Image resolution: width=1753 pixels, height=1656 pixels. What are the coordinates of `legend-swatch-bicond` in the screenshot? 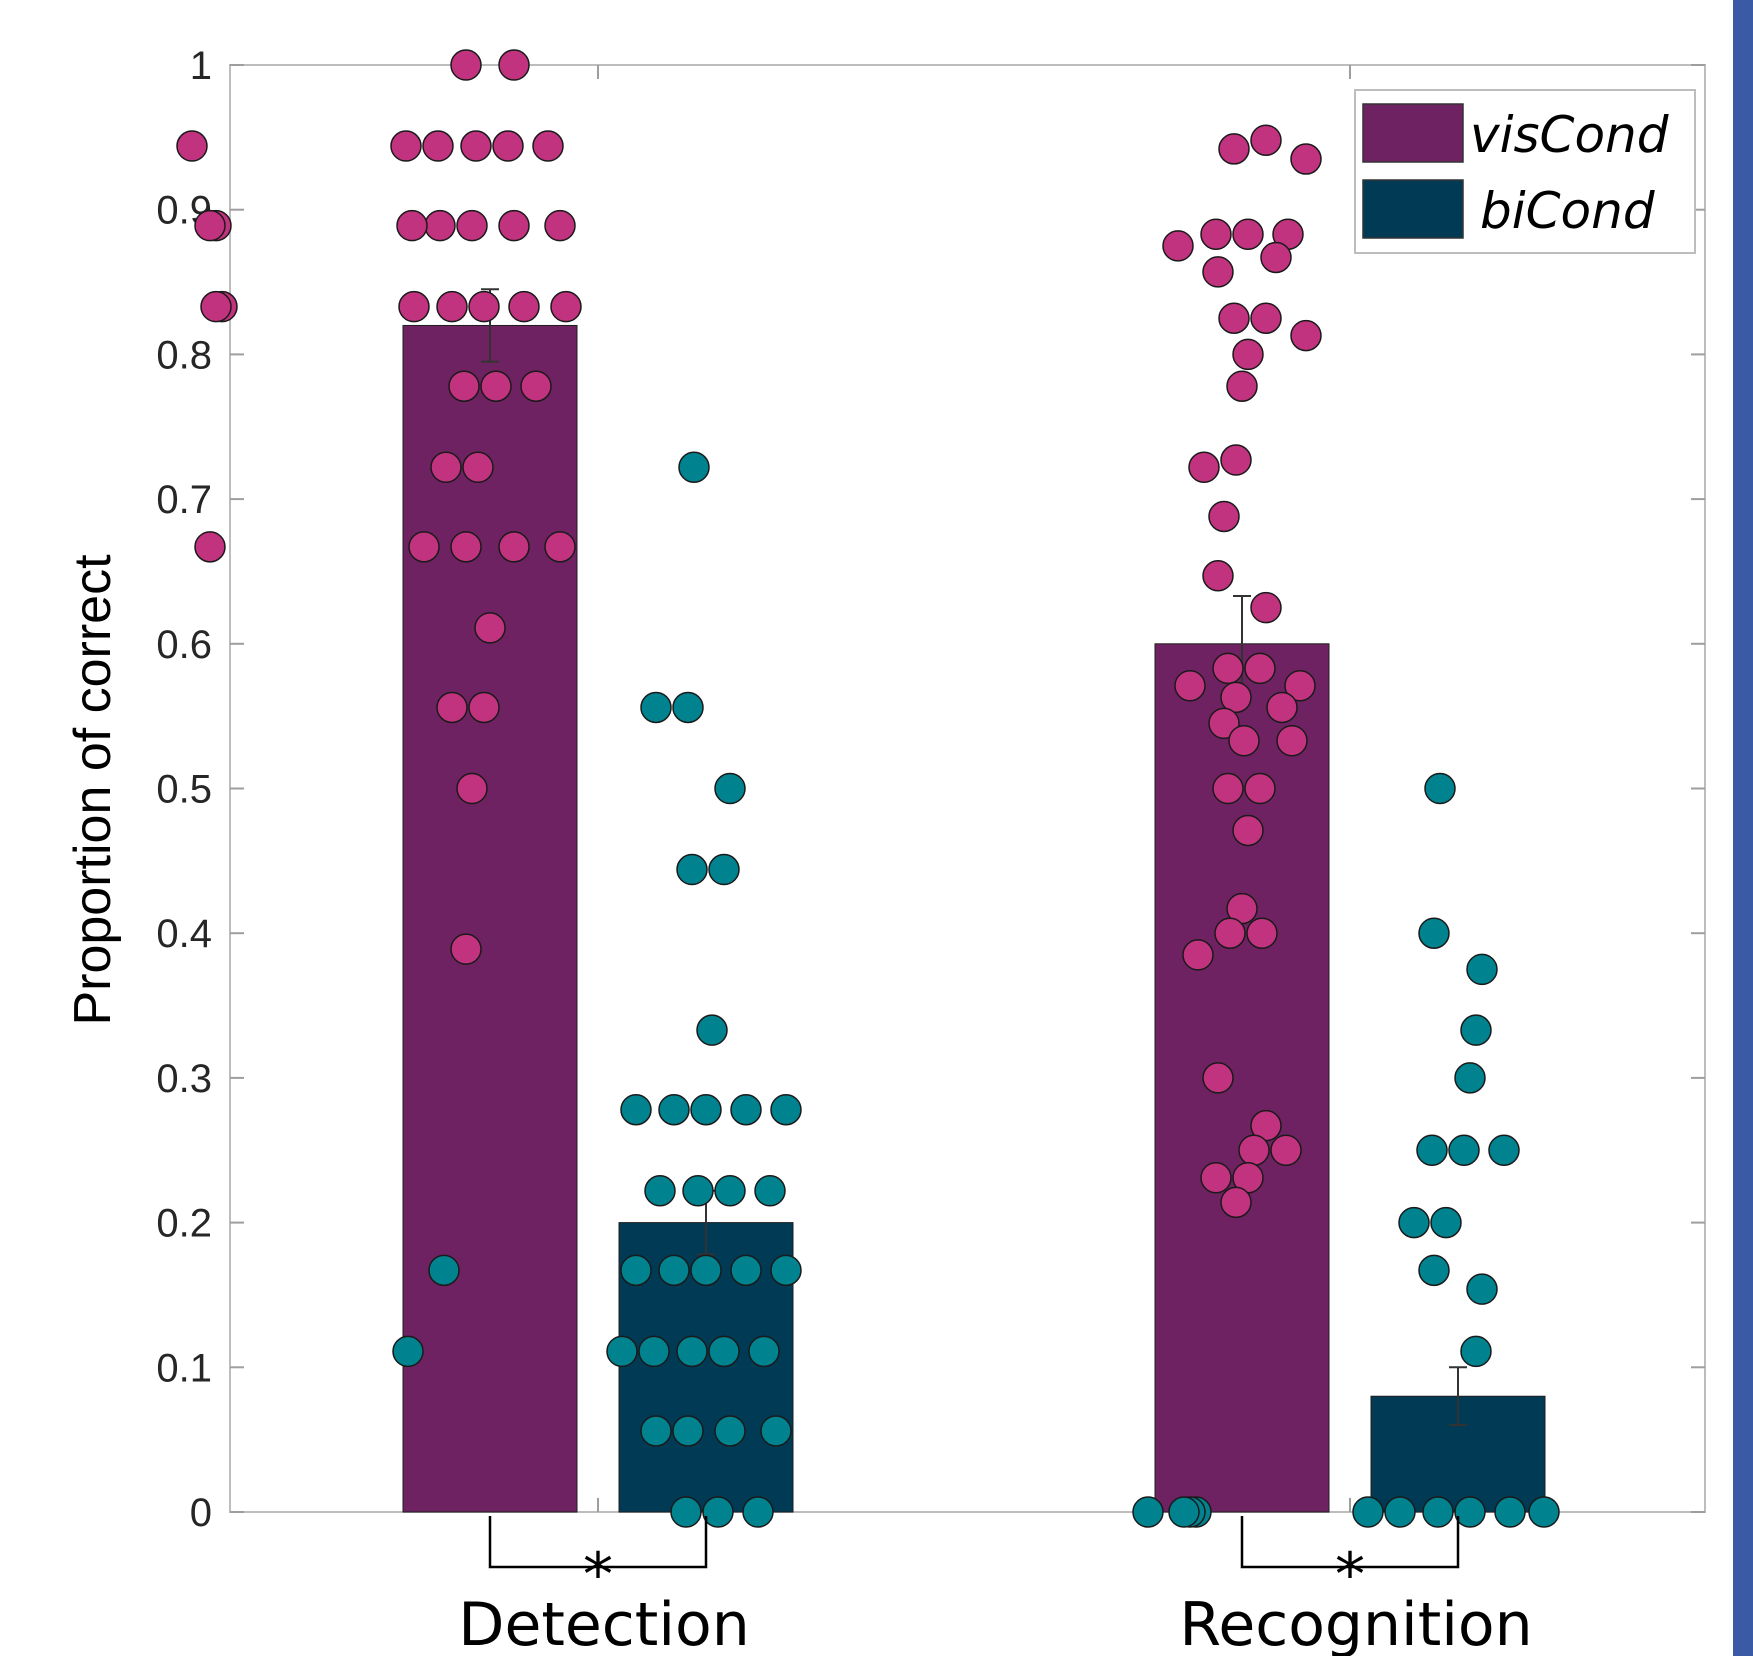 It's located at (1413, 209).